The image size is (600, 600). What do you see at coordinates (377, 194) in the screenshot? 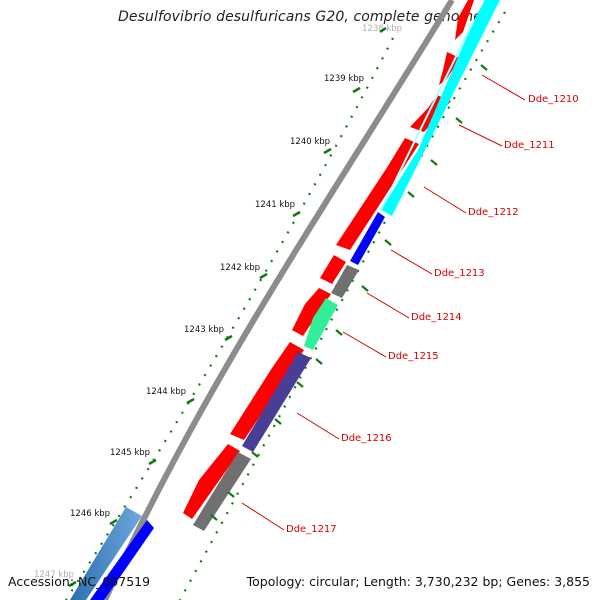
I see `gene-1212-feature` at bounding box center [377, 194].